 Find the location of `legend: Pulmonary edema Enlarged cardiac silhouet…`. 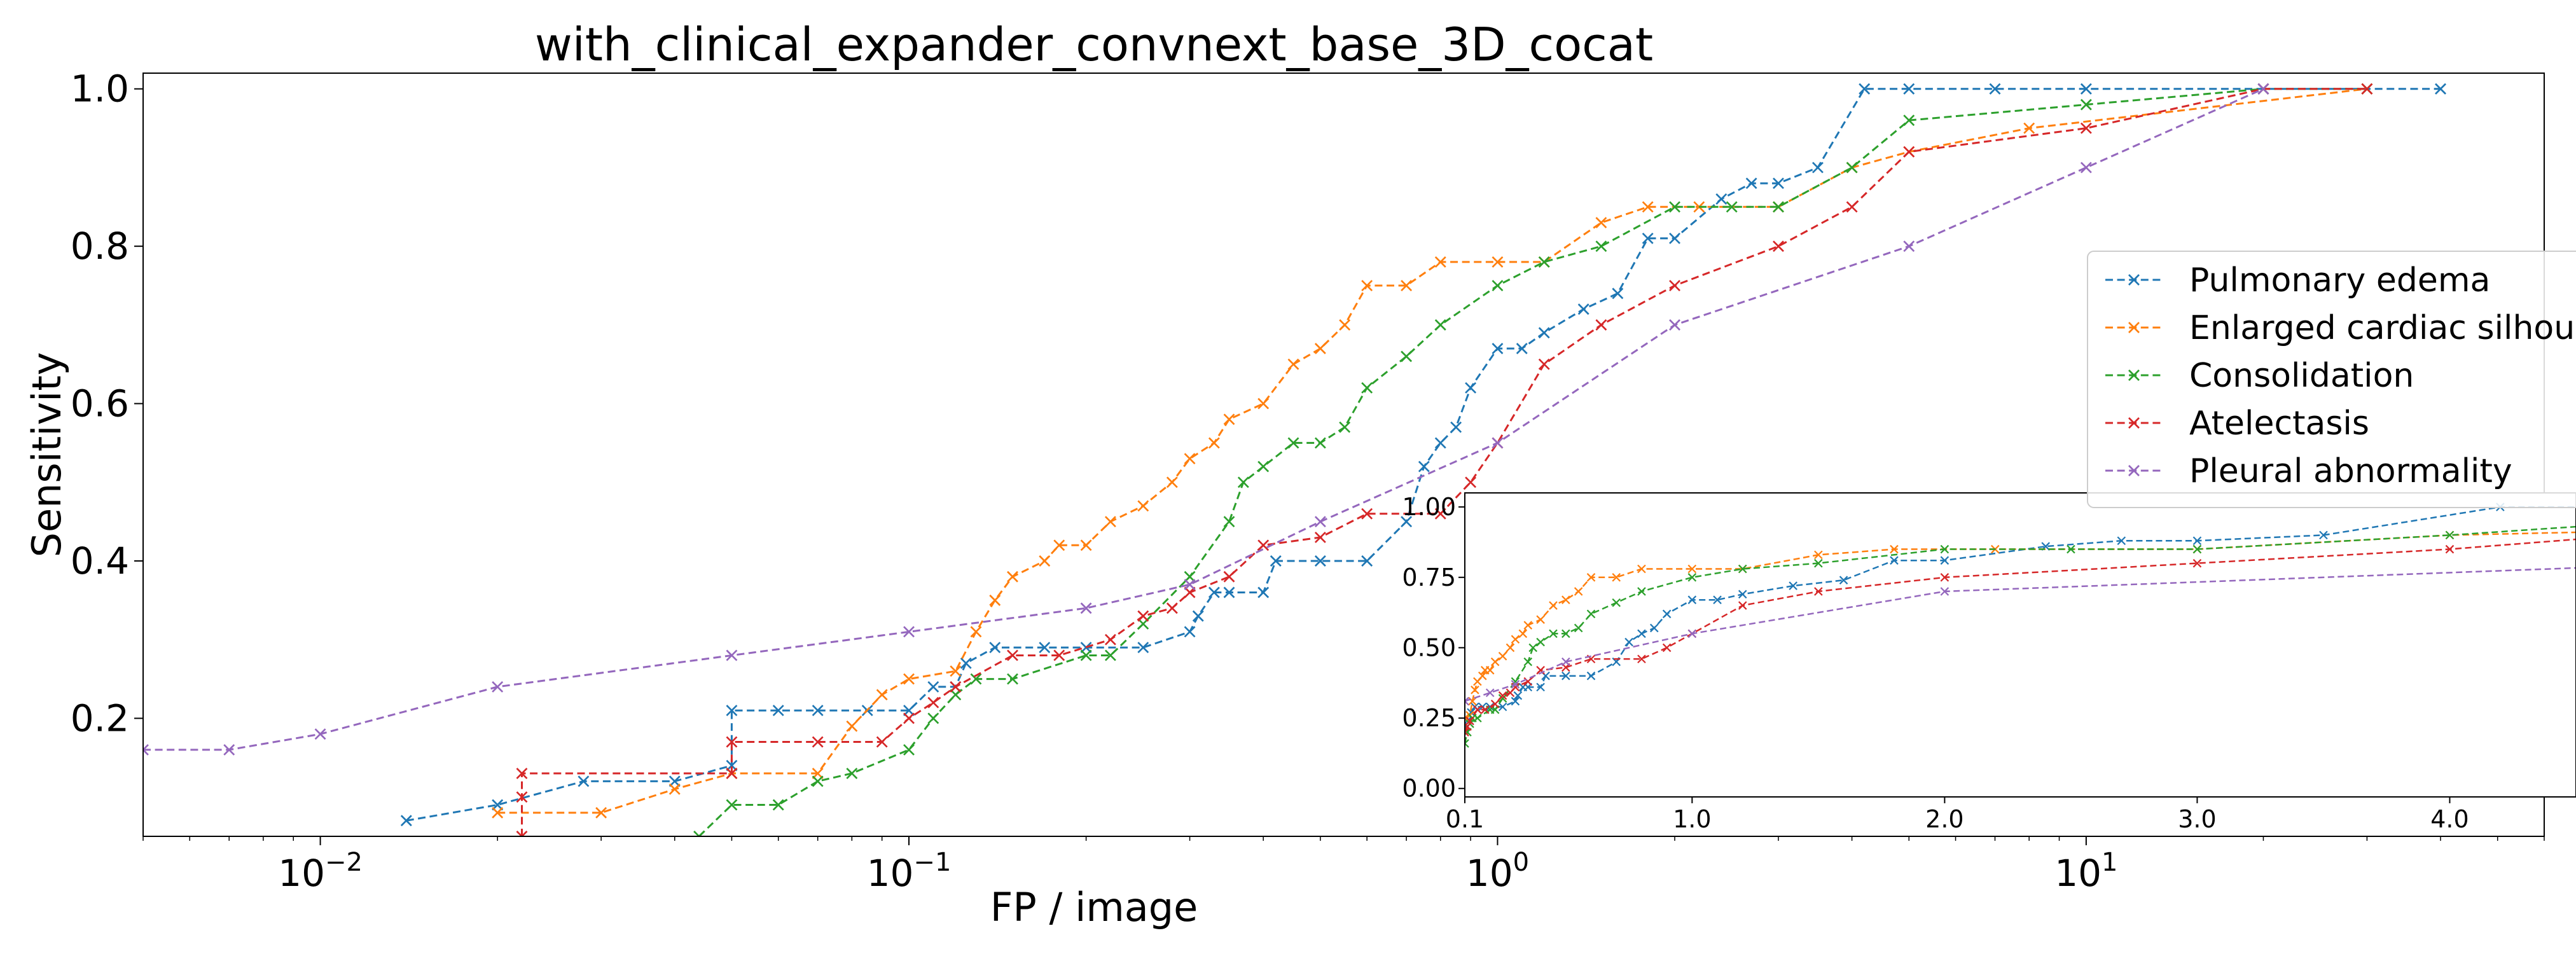

legend: Pulmonary edema Enlarged cardiac silhouet… is located at coordinates (2331, 379).